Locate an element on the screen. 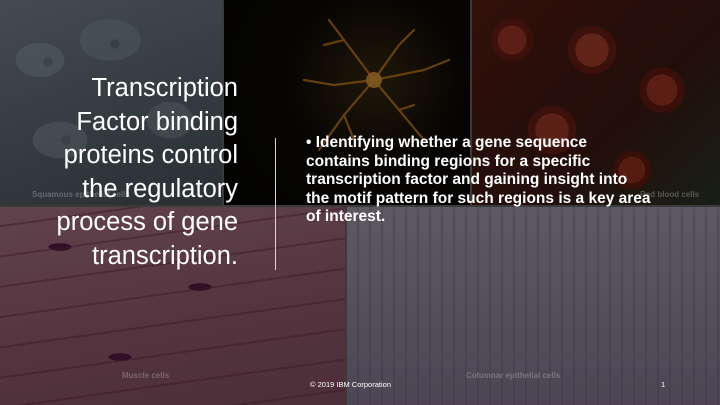 The image size is (720, 405). caption-squamous: Squamous epithelial cells is located at coordinates (81, 194).